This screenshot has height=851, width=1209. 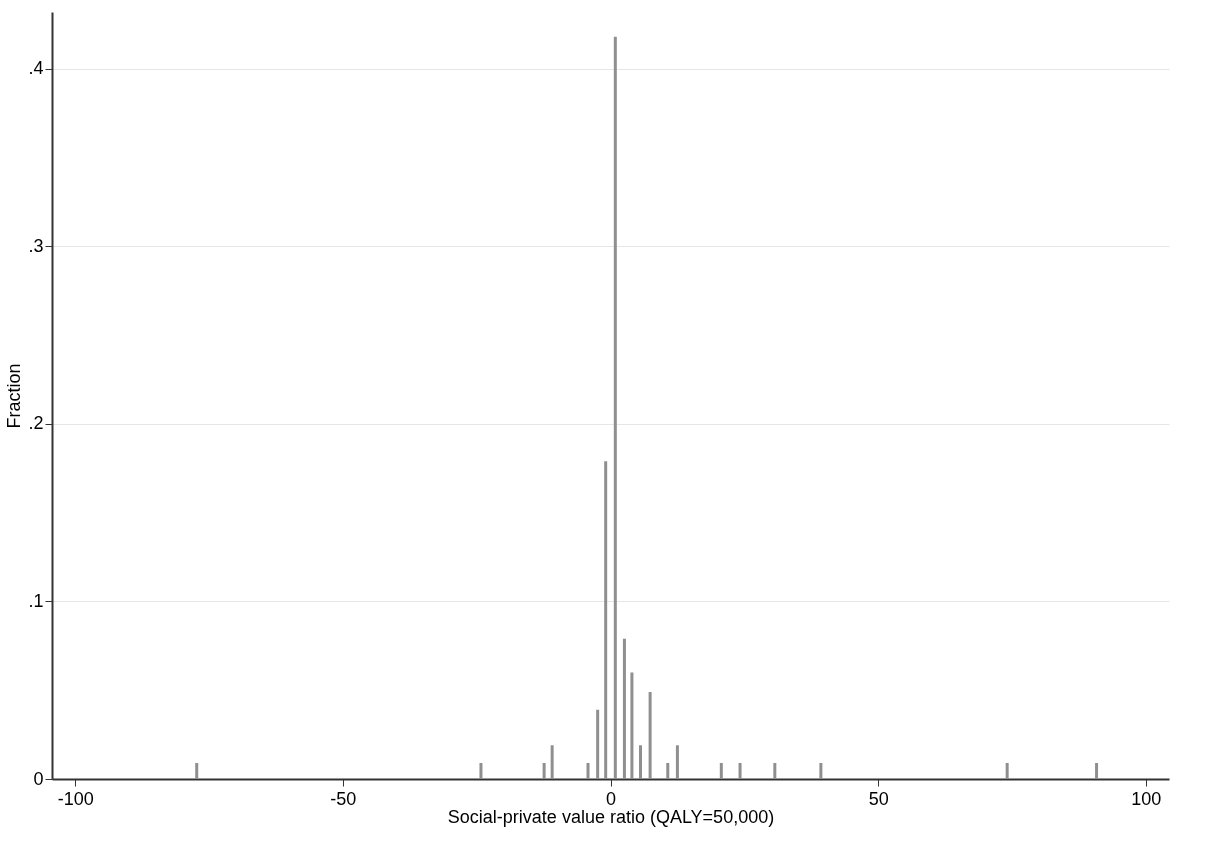 I want to click on y-tick-label: .2, so click(x=36, y=423).